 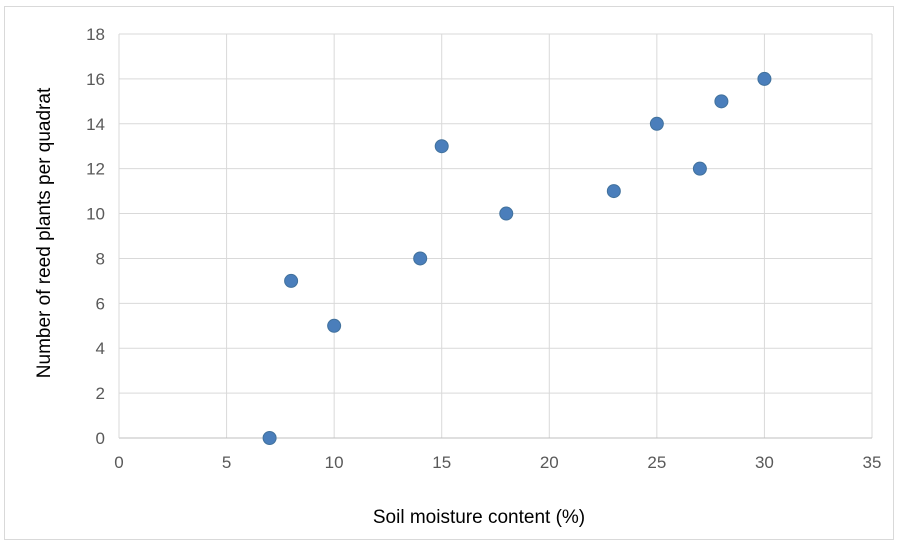 What do you see at coordinates (95, 124) in the screenshot?
I see `y-tick-label: 14` at bounding box center [95, 124].